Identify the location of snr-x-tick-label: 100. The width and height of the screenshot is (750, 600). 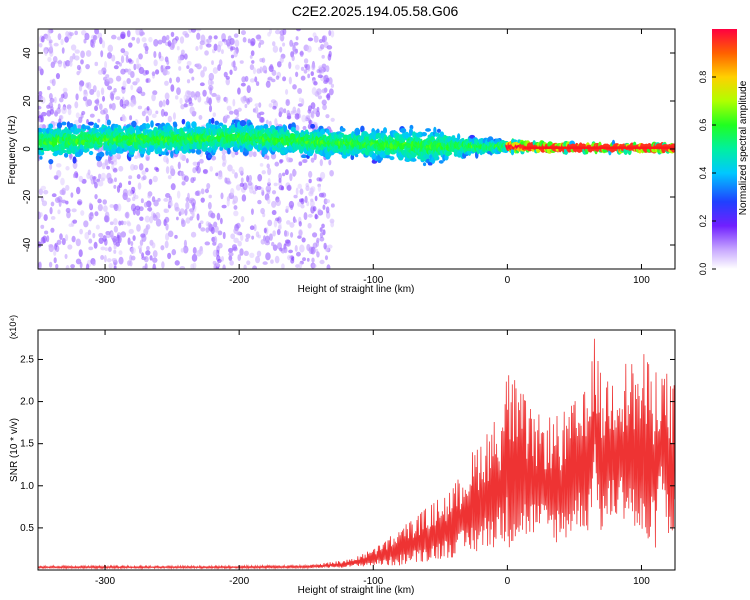
(641, 581).